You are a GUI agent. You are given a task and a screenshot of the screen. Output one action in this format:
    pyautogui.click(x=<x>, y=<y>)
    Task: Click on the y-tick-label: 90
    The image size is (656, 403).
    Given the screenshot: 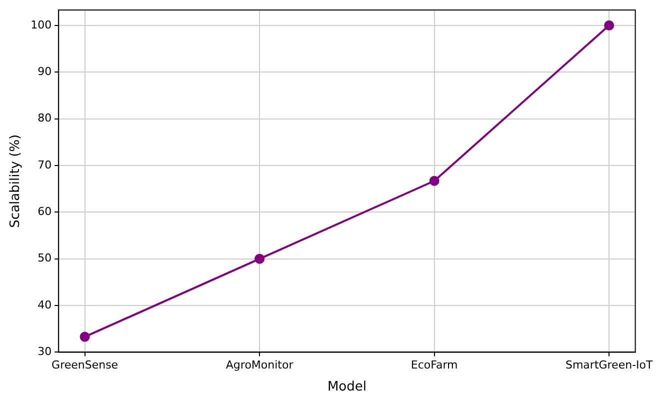 What is the action you would take?
    pyautogui.click(x=45, y=71)
    